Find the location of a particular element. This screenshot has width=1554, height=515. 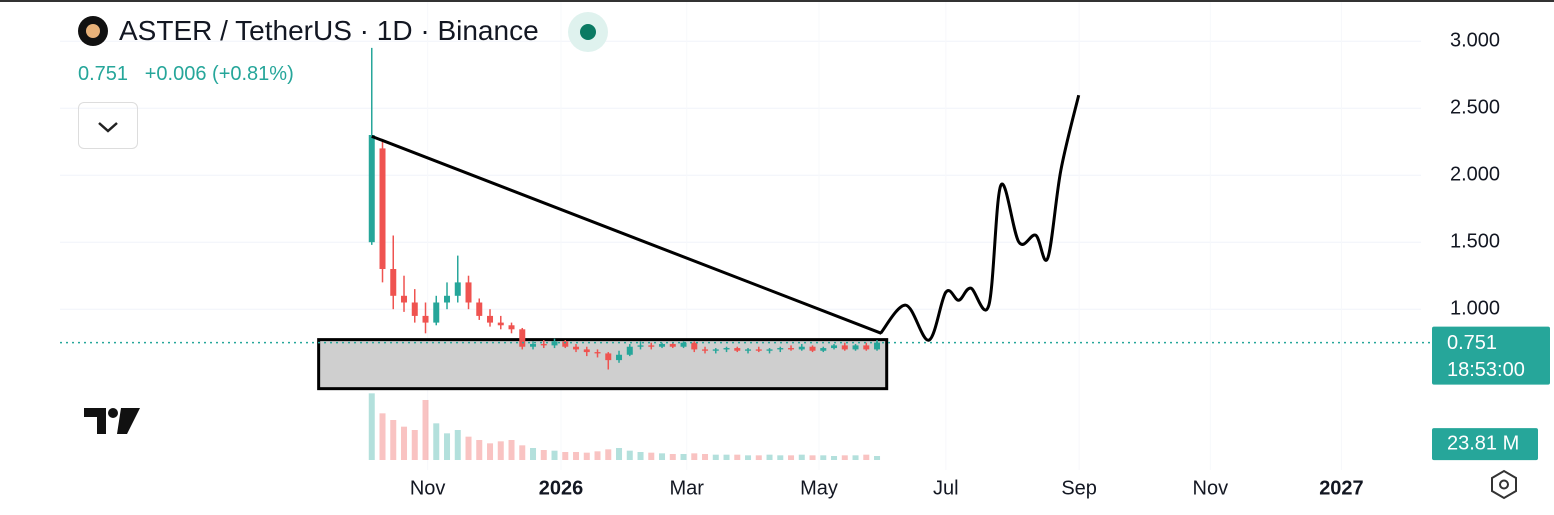

trendline is located at coordinates (626, 234).